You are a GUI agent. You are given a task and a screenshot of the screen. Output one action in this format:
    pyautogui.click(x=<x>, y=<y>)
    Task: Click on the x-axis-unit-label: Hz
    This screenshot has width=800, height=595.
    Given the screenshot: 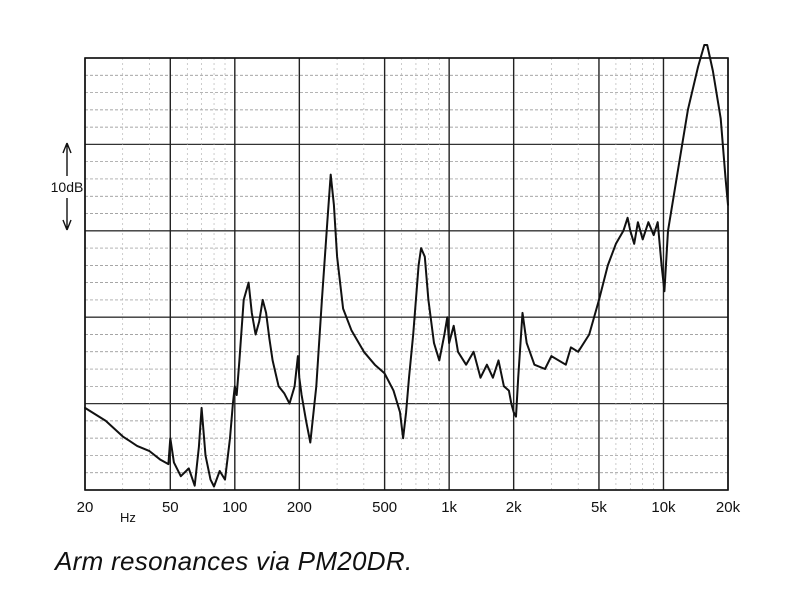 What is the action you would take?
    pyautogui.click(x=128, y=517)
    